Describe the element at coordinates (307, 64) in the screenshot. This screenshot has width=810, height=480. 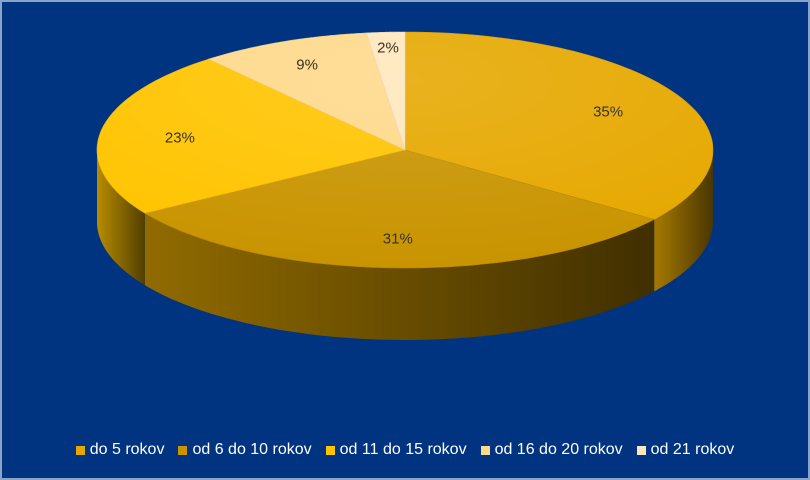
I see `slice-label-3: 9%` at that location.